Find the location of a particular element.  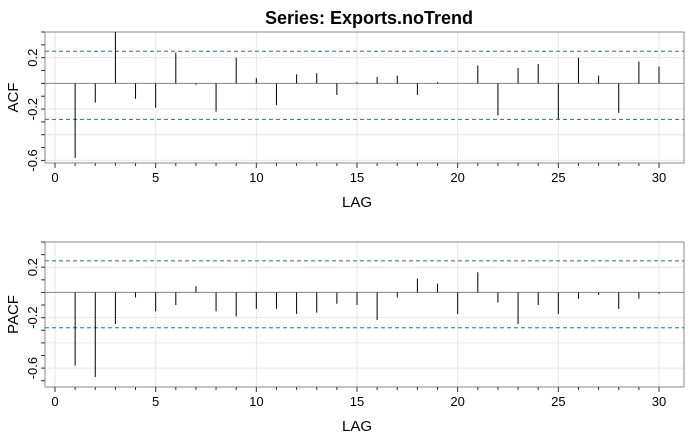

pacf-x-axis-label: LAG is located at coordinates (357, 425).